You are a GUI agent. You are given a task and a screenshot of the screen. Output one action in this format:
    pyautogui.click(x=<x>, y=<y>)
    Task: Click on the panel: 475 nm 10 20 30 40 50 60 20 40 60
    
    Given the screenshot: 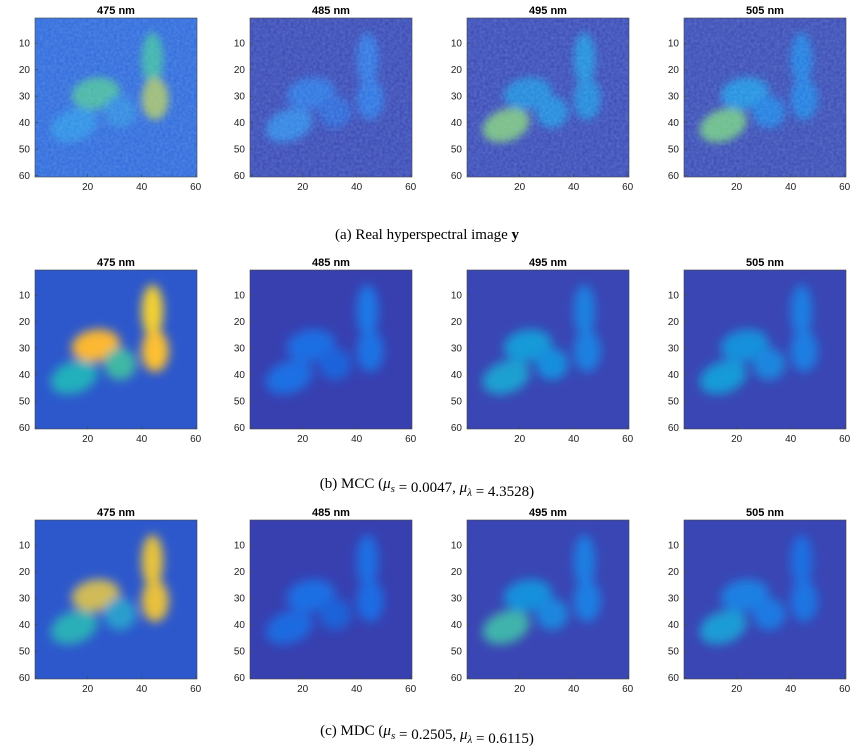 What is the action you would take?
    pyautogui.click(x=110, y=99)
    